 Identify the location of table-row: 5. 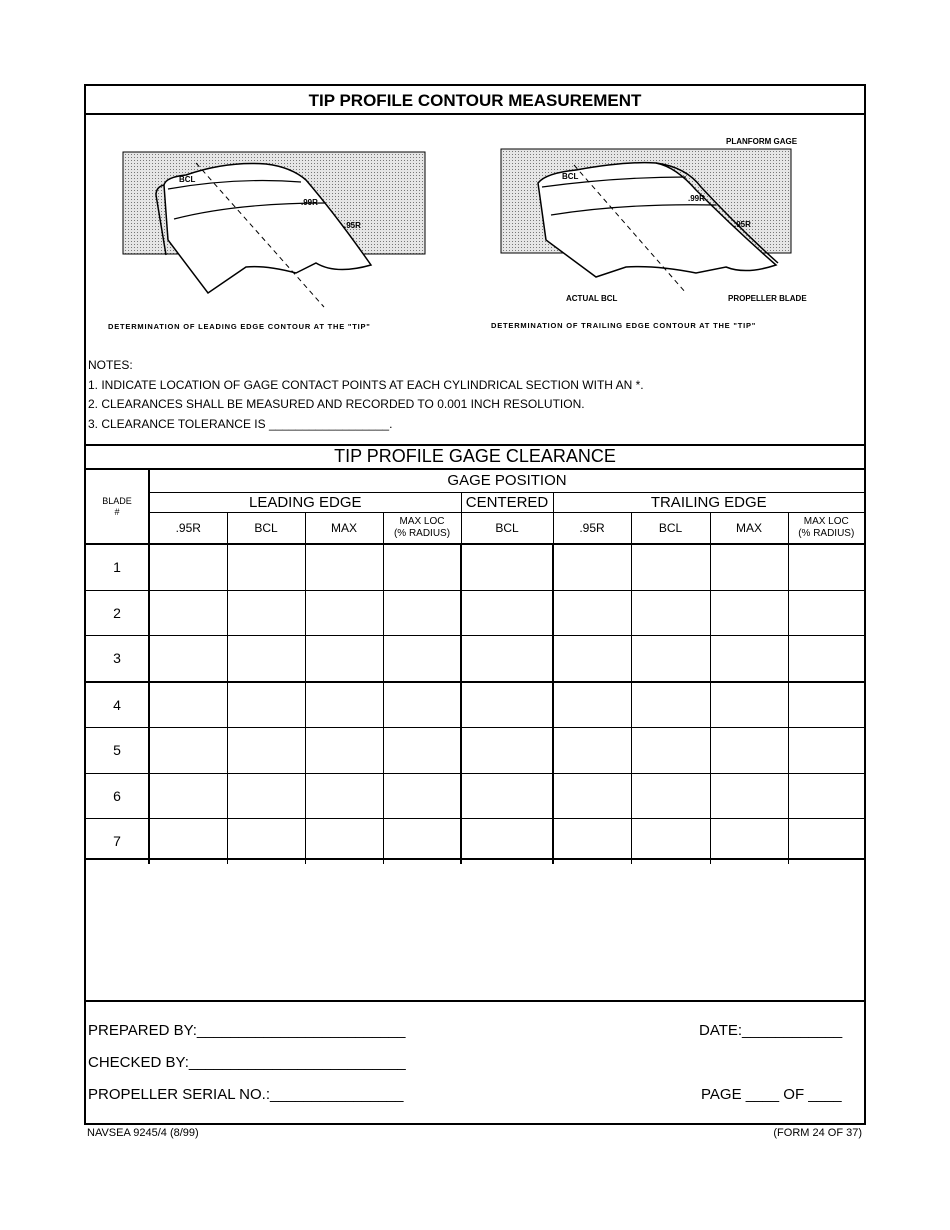
(475, 750).